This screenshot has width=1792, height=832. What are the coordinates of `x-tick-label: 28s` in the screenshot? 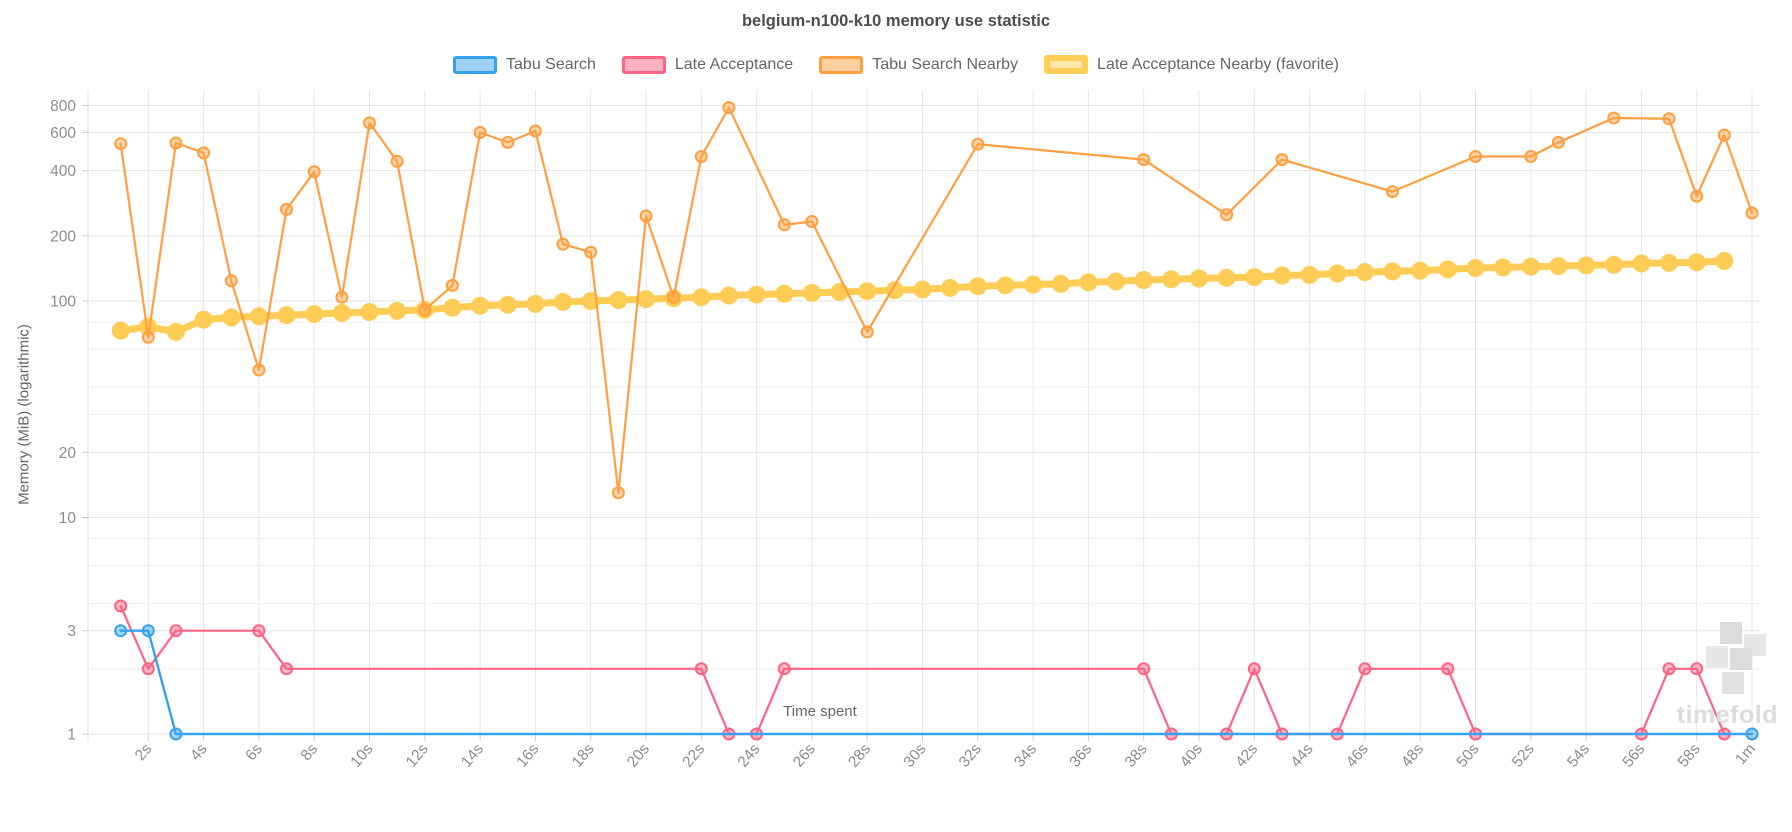 It's located at (859, 755).